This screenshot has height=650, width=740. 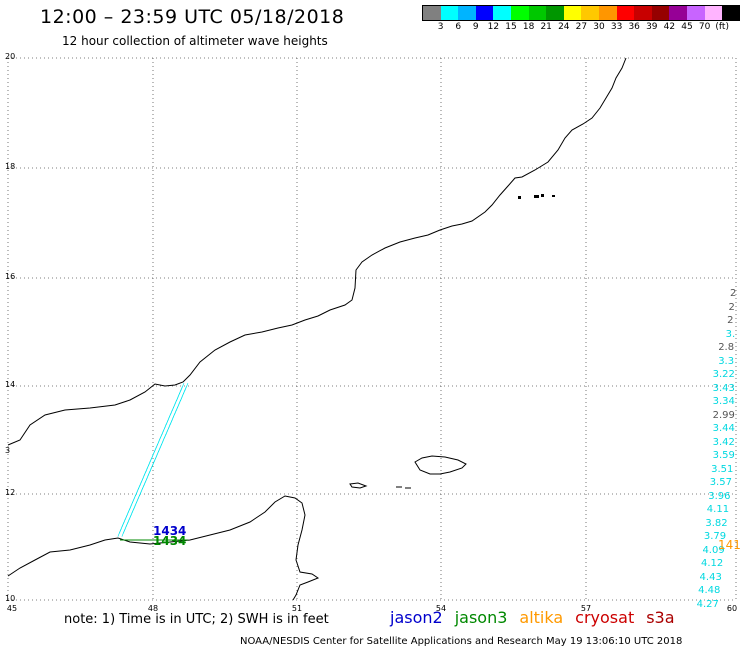 What do you see at coordinates (10, 56) in the screenshot?
I see `latitude-label: 20` at bounding box center [10, 56].